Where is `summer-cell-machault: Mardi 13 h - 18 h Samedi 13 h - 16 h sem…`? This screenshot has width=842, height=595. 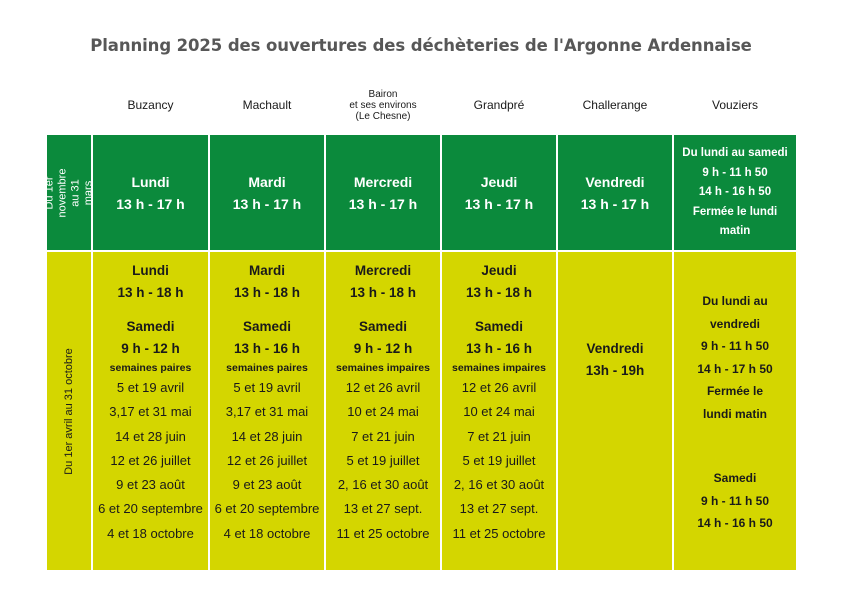 summer-cell-machault: Mardi 13 h - 18 h Samedi 13 h - 16 h sem… is located at coordinates (267, 411).